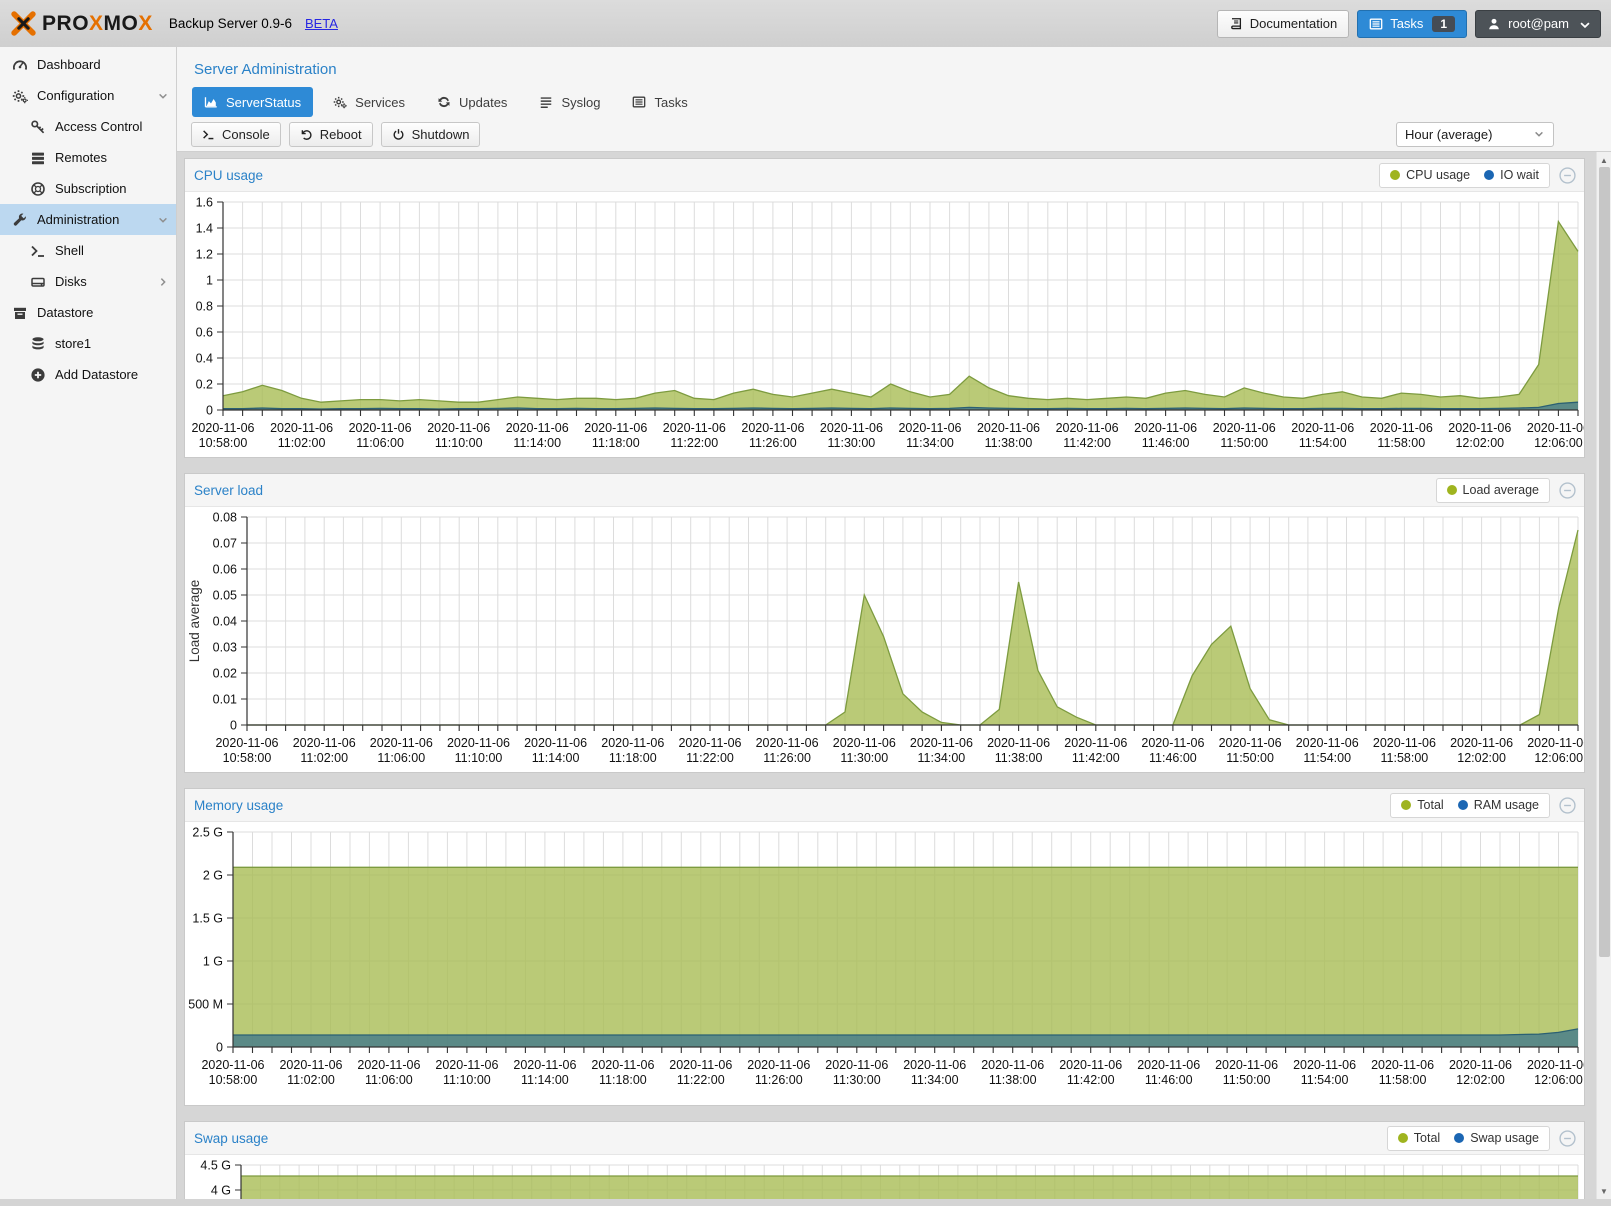 This screenshot has height=1206, width=1611. I want to click on proxmox-x-icon, so click(23, 23).